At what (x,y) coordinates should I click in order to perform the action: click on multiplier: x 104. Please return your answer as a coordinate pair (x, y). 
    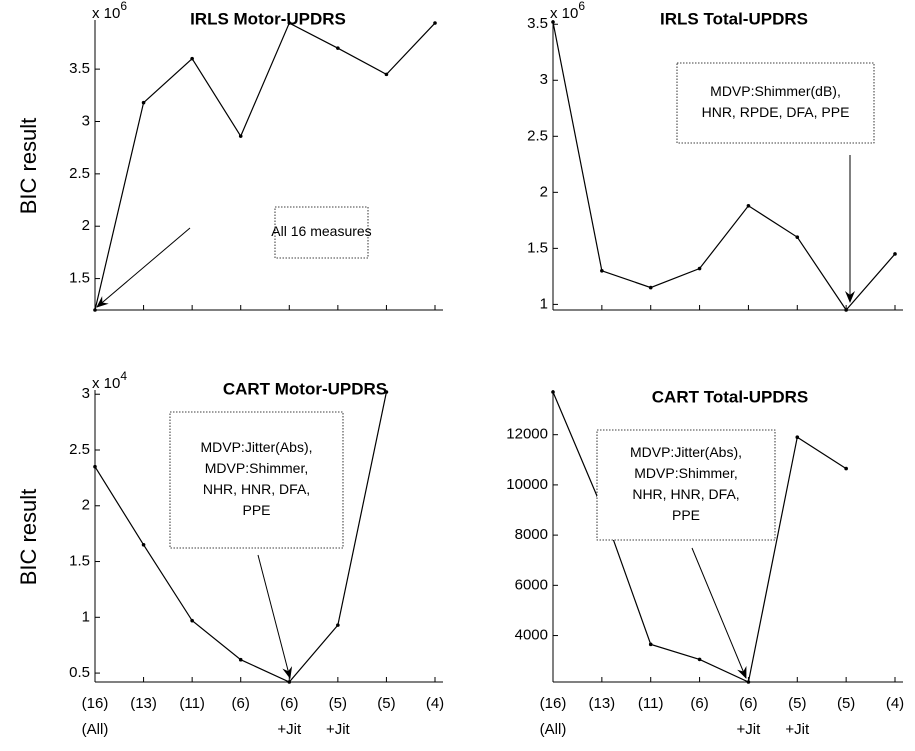
    Looking at the image, I should click on (109, 380).